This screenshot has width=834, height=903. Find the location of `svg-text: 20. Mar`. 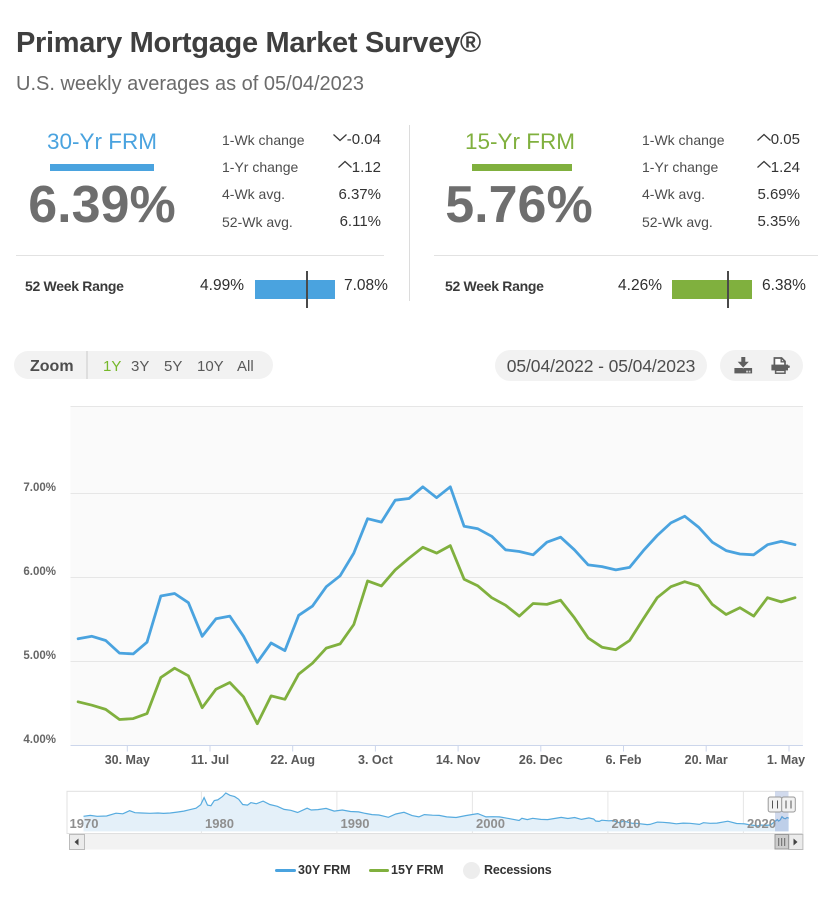

svg-text: 20. Mar is located at coordinates (706, 760).